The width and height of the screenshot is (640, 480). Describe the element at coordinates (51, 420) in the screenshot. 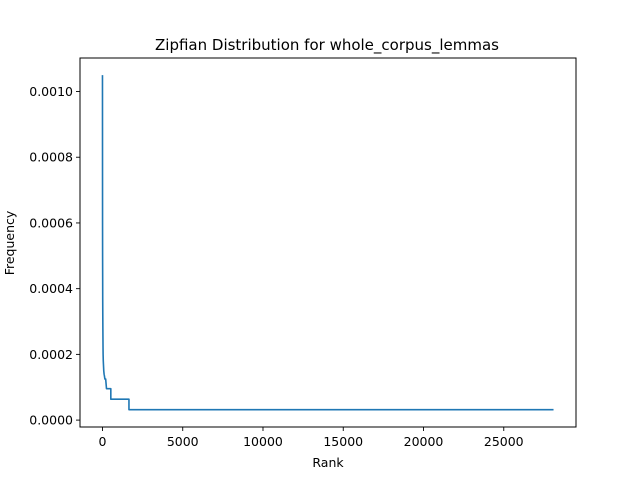

I see `y-tick-label: 0.0000` at that location.